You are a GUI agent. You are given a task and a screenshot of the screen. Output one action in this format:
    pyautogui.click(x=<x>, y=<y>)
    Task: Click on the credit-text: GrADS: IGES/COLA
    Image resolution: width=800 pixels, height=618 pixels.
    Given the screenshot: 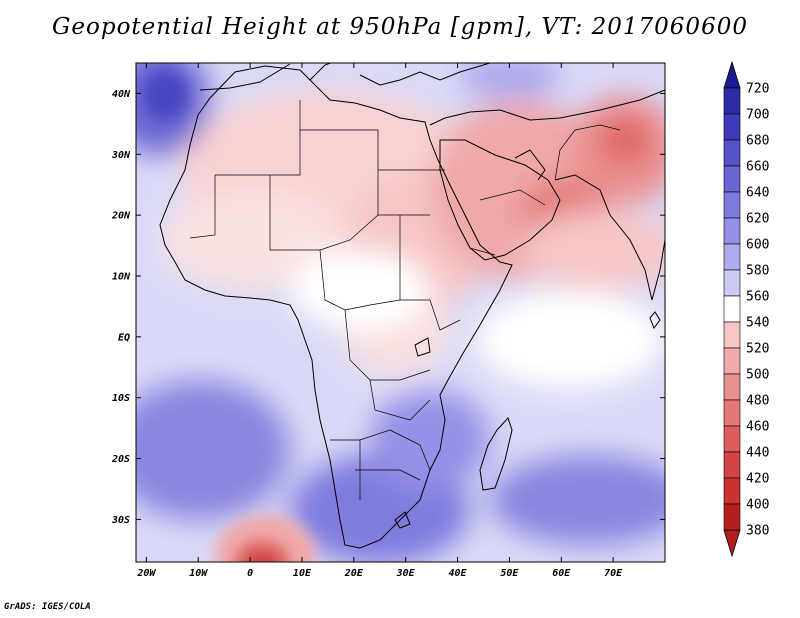 What is the action you would take?
    pyautogui.click(x=47, y=607)
    